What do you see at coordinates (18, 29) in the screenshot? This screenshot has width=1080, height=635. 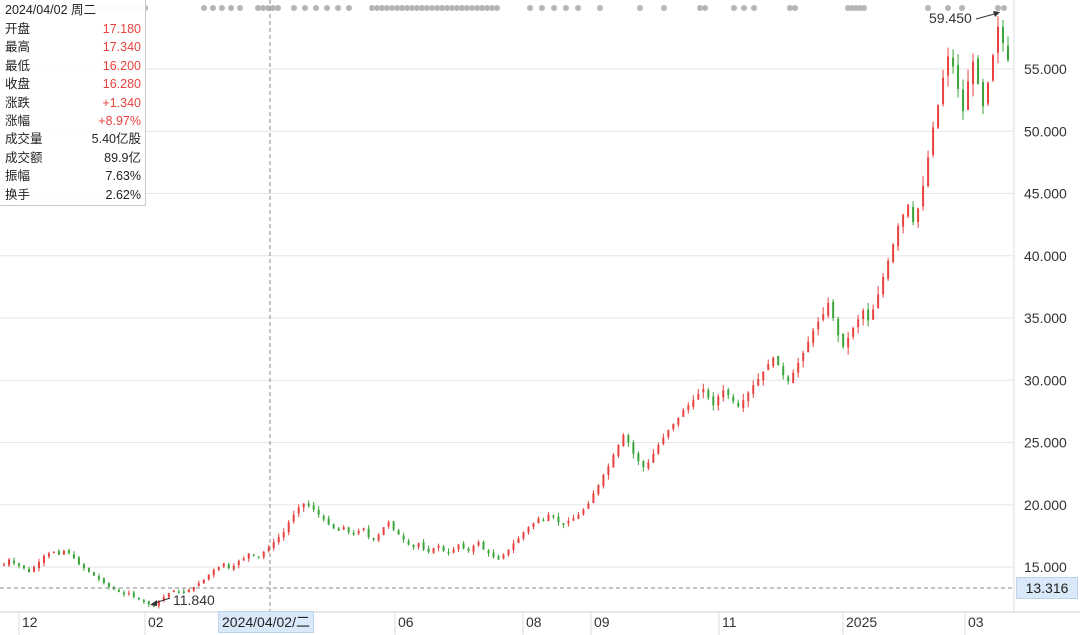 I see `info-label: 开盘` at bounding box center [18, 29].